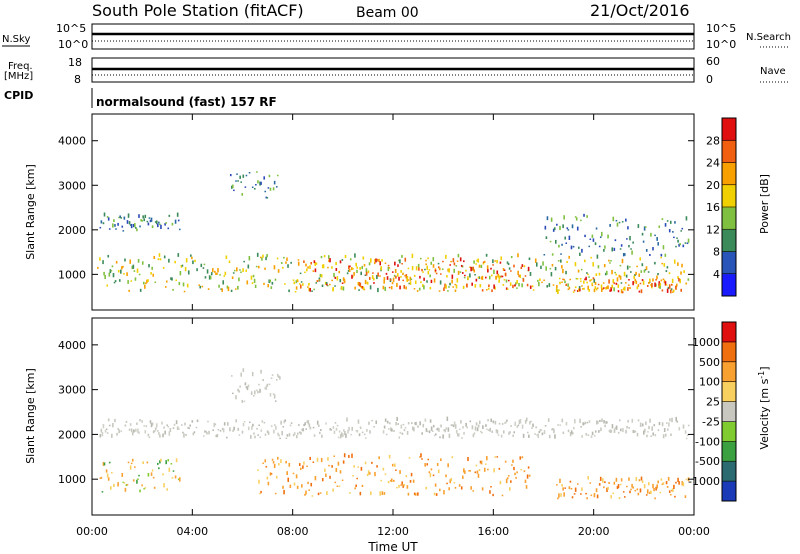 The width and height of the screenshot is (800, 554). Describe the element at coordinates (706, 342) in the screenshot. I see `vel-colorbar-tick-label: 1000` at that location.